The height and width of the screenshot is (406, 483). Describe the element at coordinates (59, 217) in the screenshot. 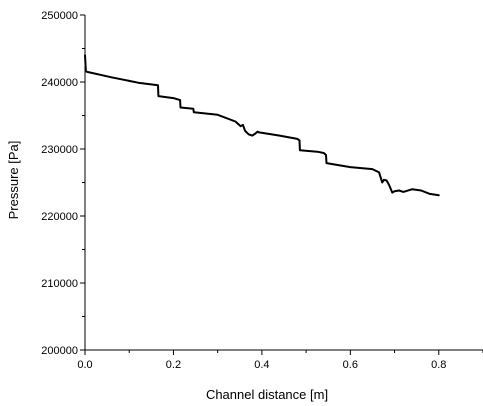

I see `y-tick-label: 220000` at that location.